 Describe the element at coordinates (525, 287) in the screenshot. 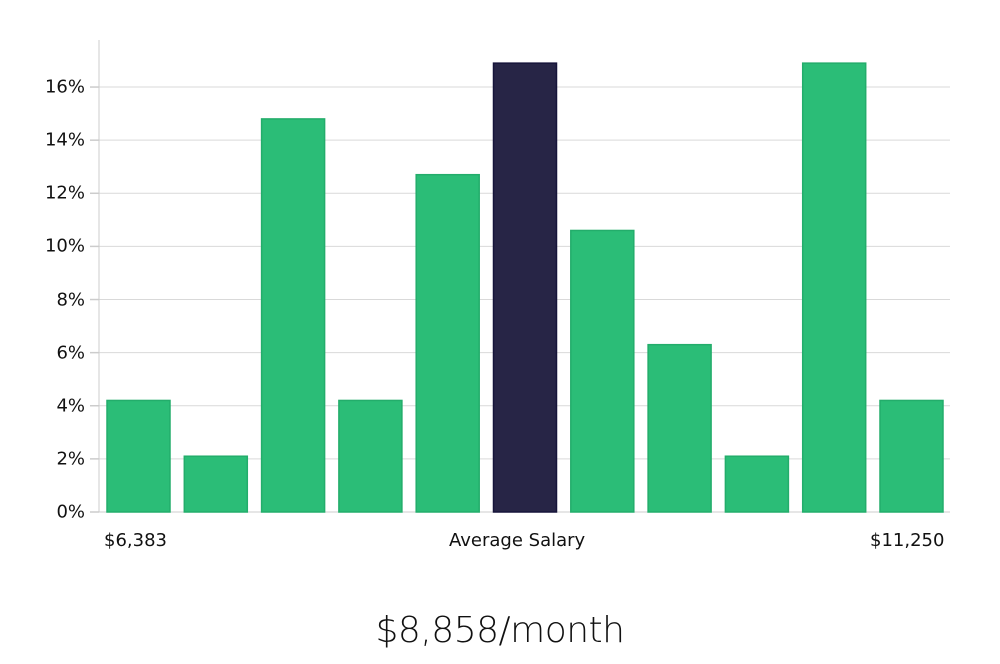

I see `highlighted-bar` at that location.